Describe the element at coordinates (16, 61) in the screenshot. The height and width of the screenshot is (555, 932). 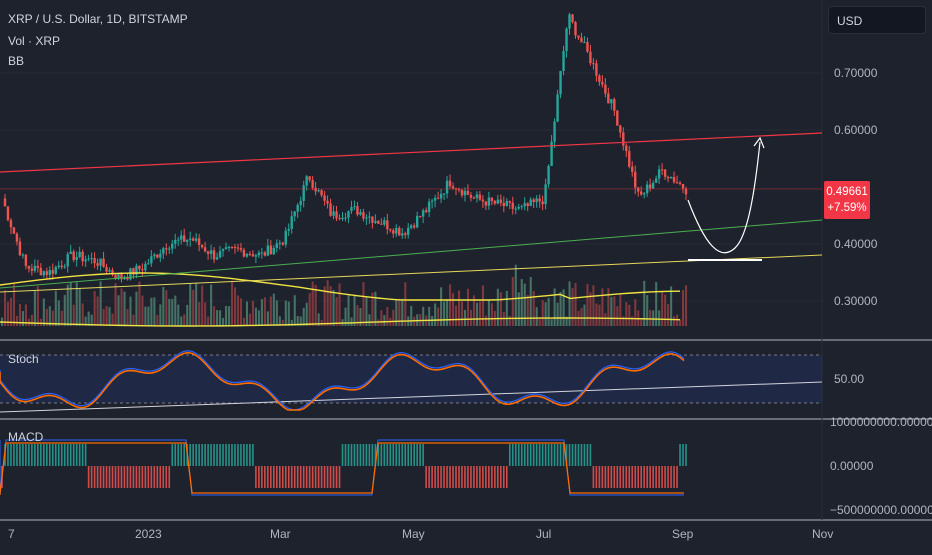
I see `bb-legend: BB` at that location.